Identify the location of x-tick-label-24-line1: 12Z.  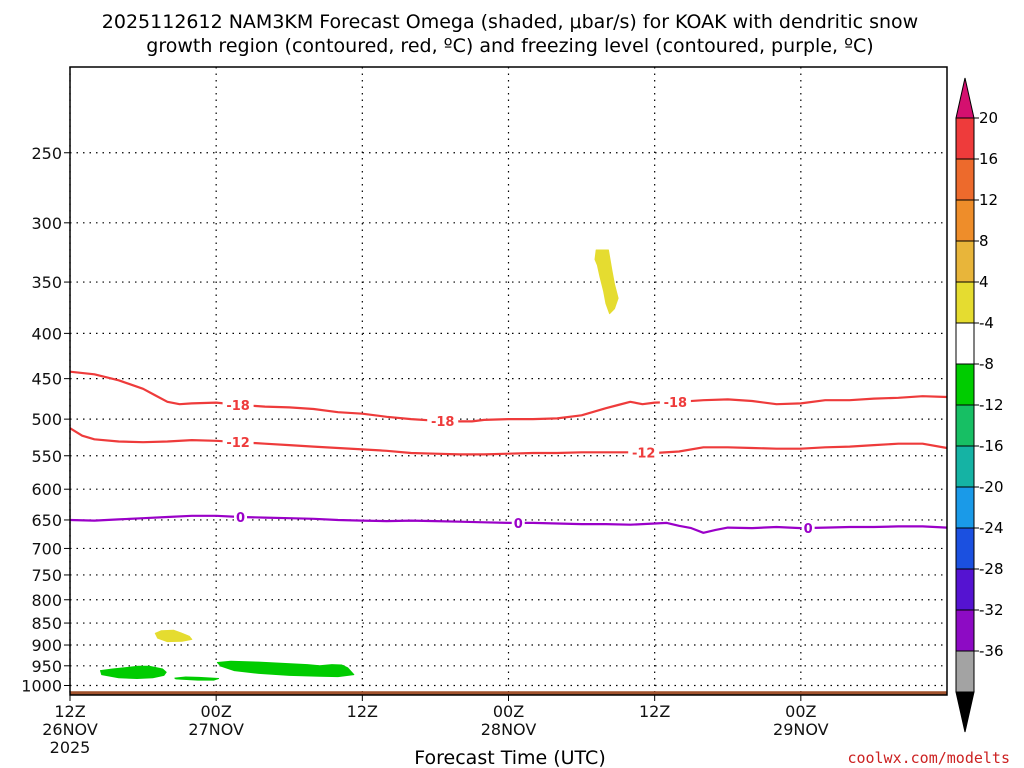
(362, 711).